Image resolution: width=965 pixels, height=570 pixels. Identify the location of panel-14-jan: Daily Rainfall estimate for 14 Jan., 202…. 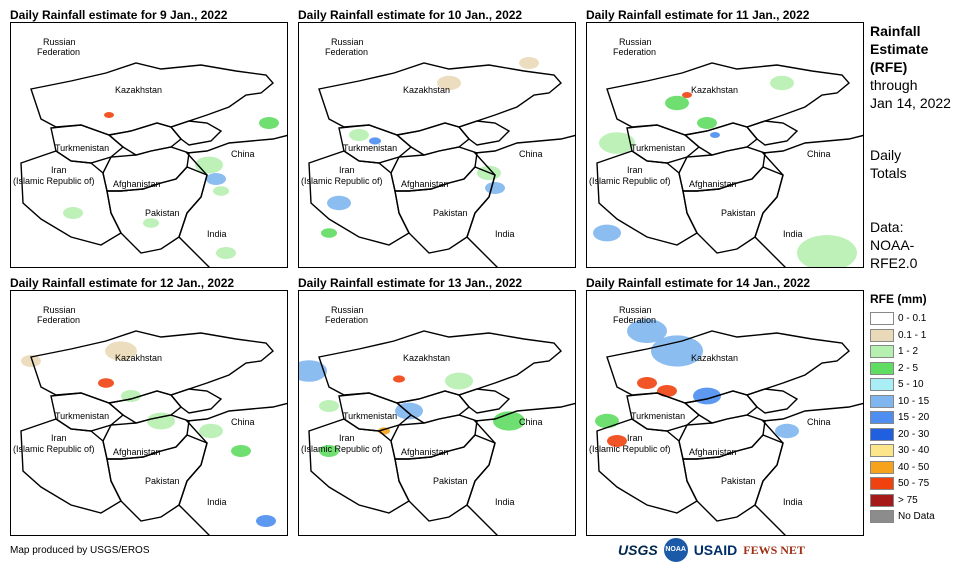
(725, 406).